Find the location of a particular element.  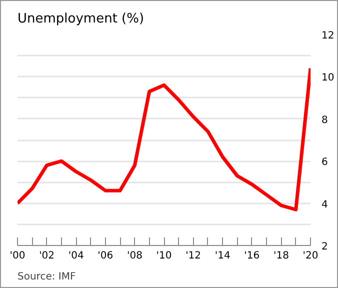

x-tick-label: '08 is located at coordinates (134, 256).